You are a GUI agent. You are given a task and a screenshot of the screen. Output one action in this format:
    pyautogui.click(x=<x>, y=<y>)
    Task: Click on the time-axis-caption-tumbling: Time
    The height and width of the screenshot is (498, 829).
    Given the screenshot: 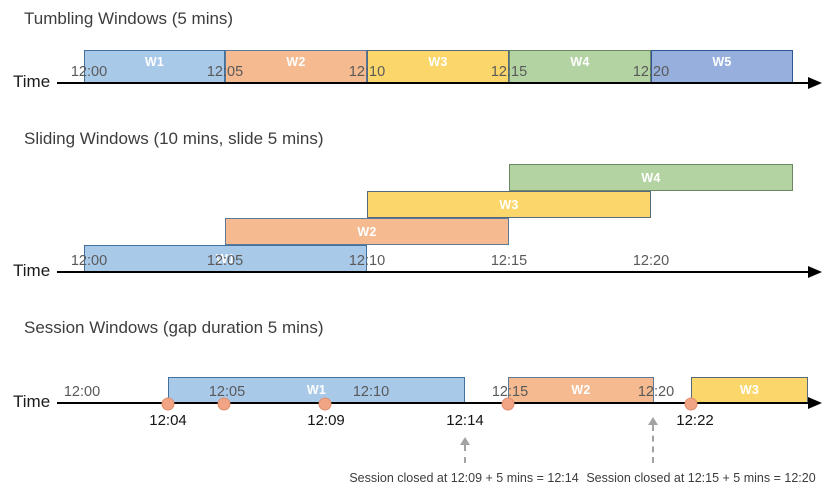 What is the action you would take?
    pyautogui.click(x=32, y=81)
    